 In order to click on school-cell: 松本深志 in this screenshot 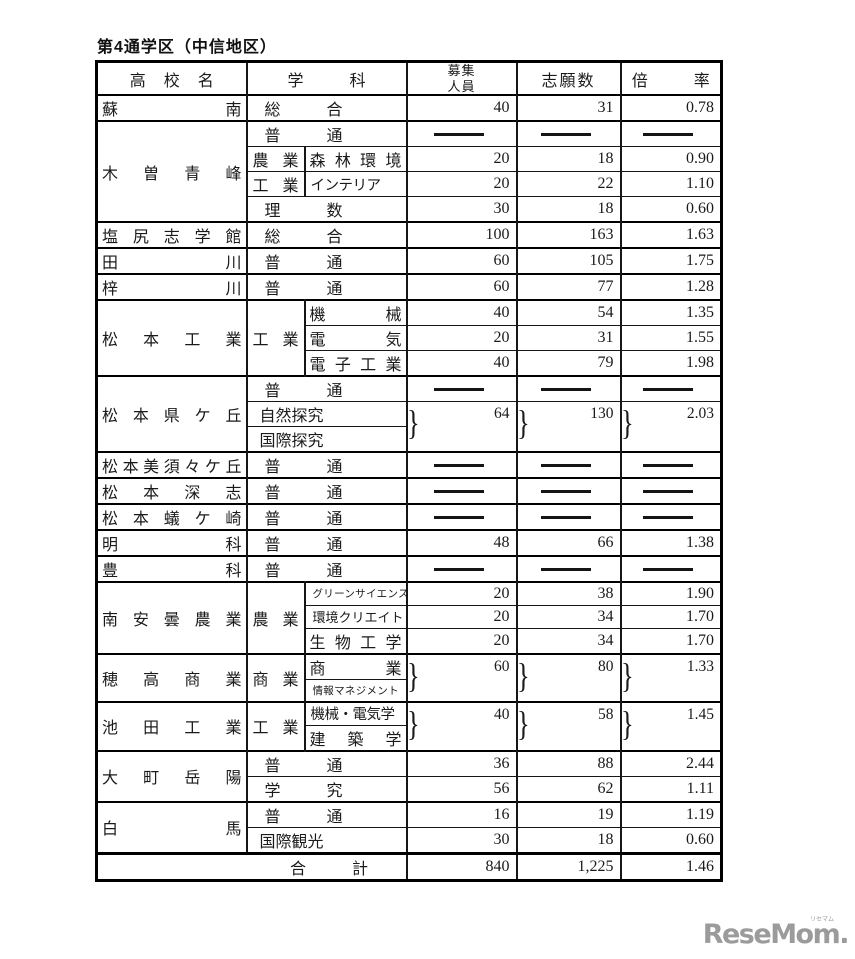, I will do `click(171, 491)`.